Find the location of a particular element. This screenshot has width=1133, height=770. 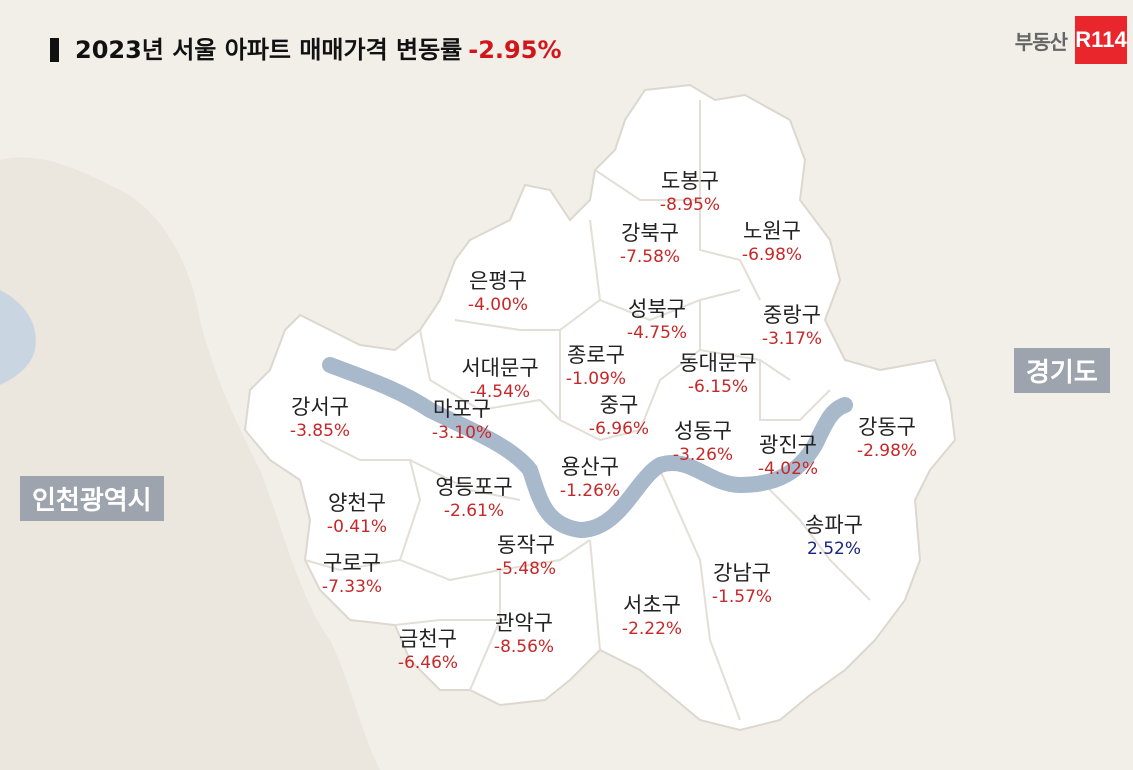

region-label-gyeonggi: 경기도 is located at coordinates (1062, 370).